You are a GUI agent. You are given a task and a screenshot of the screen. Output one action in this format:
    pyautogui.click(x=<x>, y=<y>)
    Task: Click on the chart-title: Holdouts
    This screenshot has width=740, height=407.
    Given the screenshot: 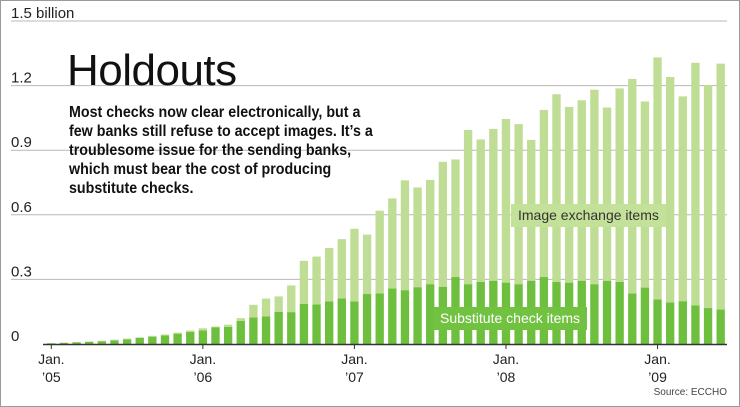 What is the action you would take?
    pyautogui.click(x=152, y=70)
    